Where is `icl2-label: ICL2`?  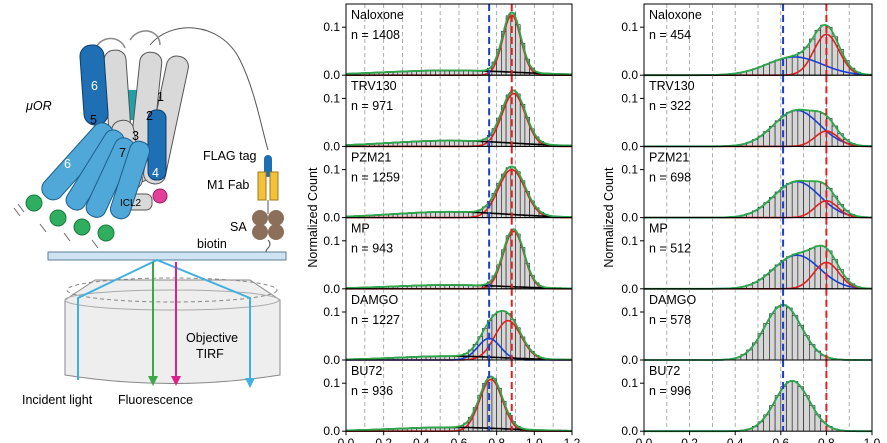
icl2-label: ICL2 is located at coordinates (131, 203).